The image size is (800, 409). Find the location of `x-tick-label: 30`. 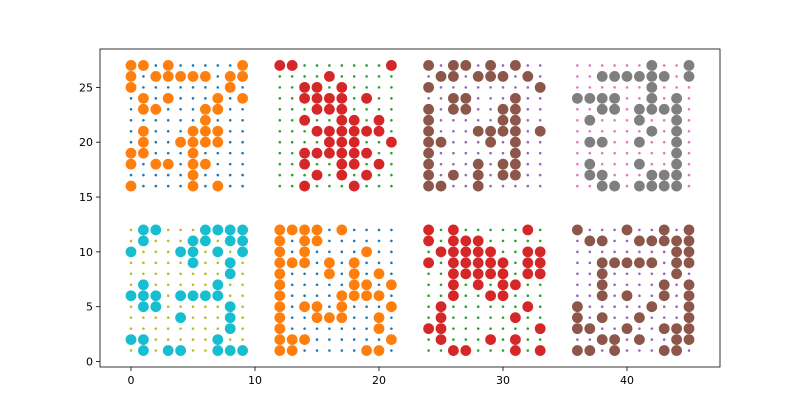

x-tick-label: 30 is located at coordinates (503, 380).